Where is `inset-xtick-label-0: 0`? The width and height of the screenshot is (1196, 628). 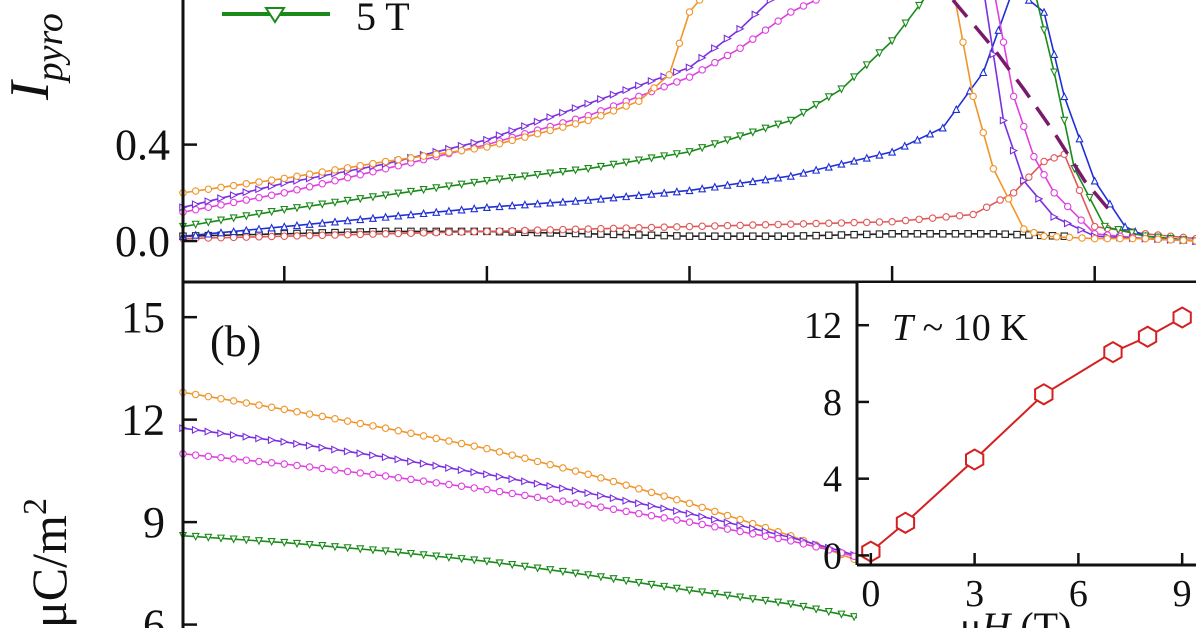 inset-xtick-label-0: 0 is located at coordinates (870, 594).